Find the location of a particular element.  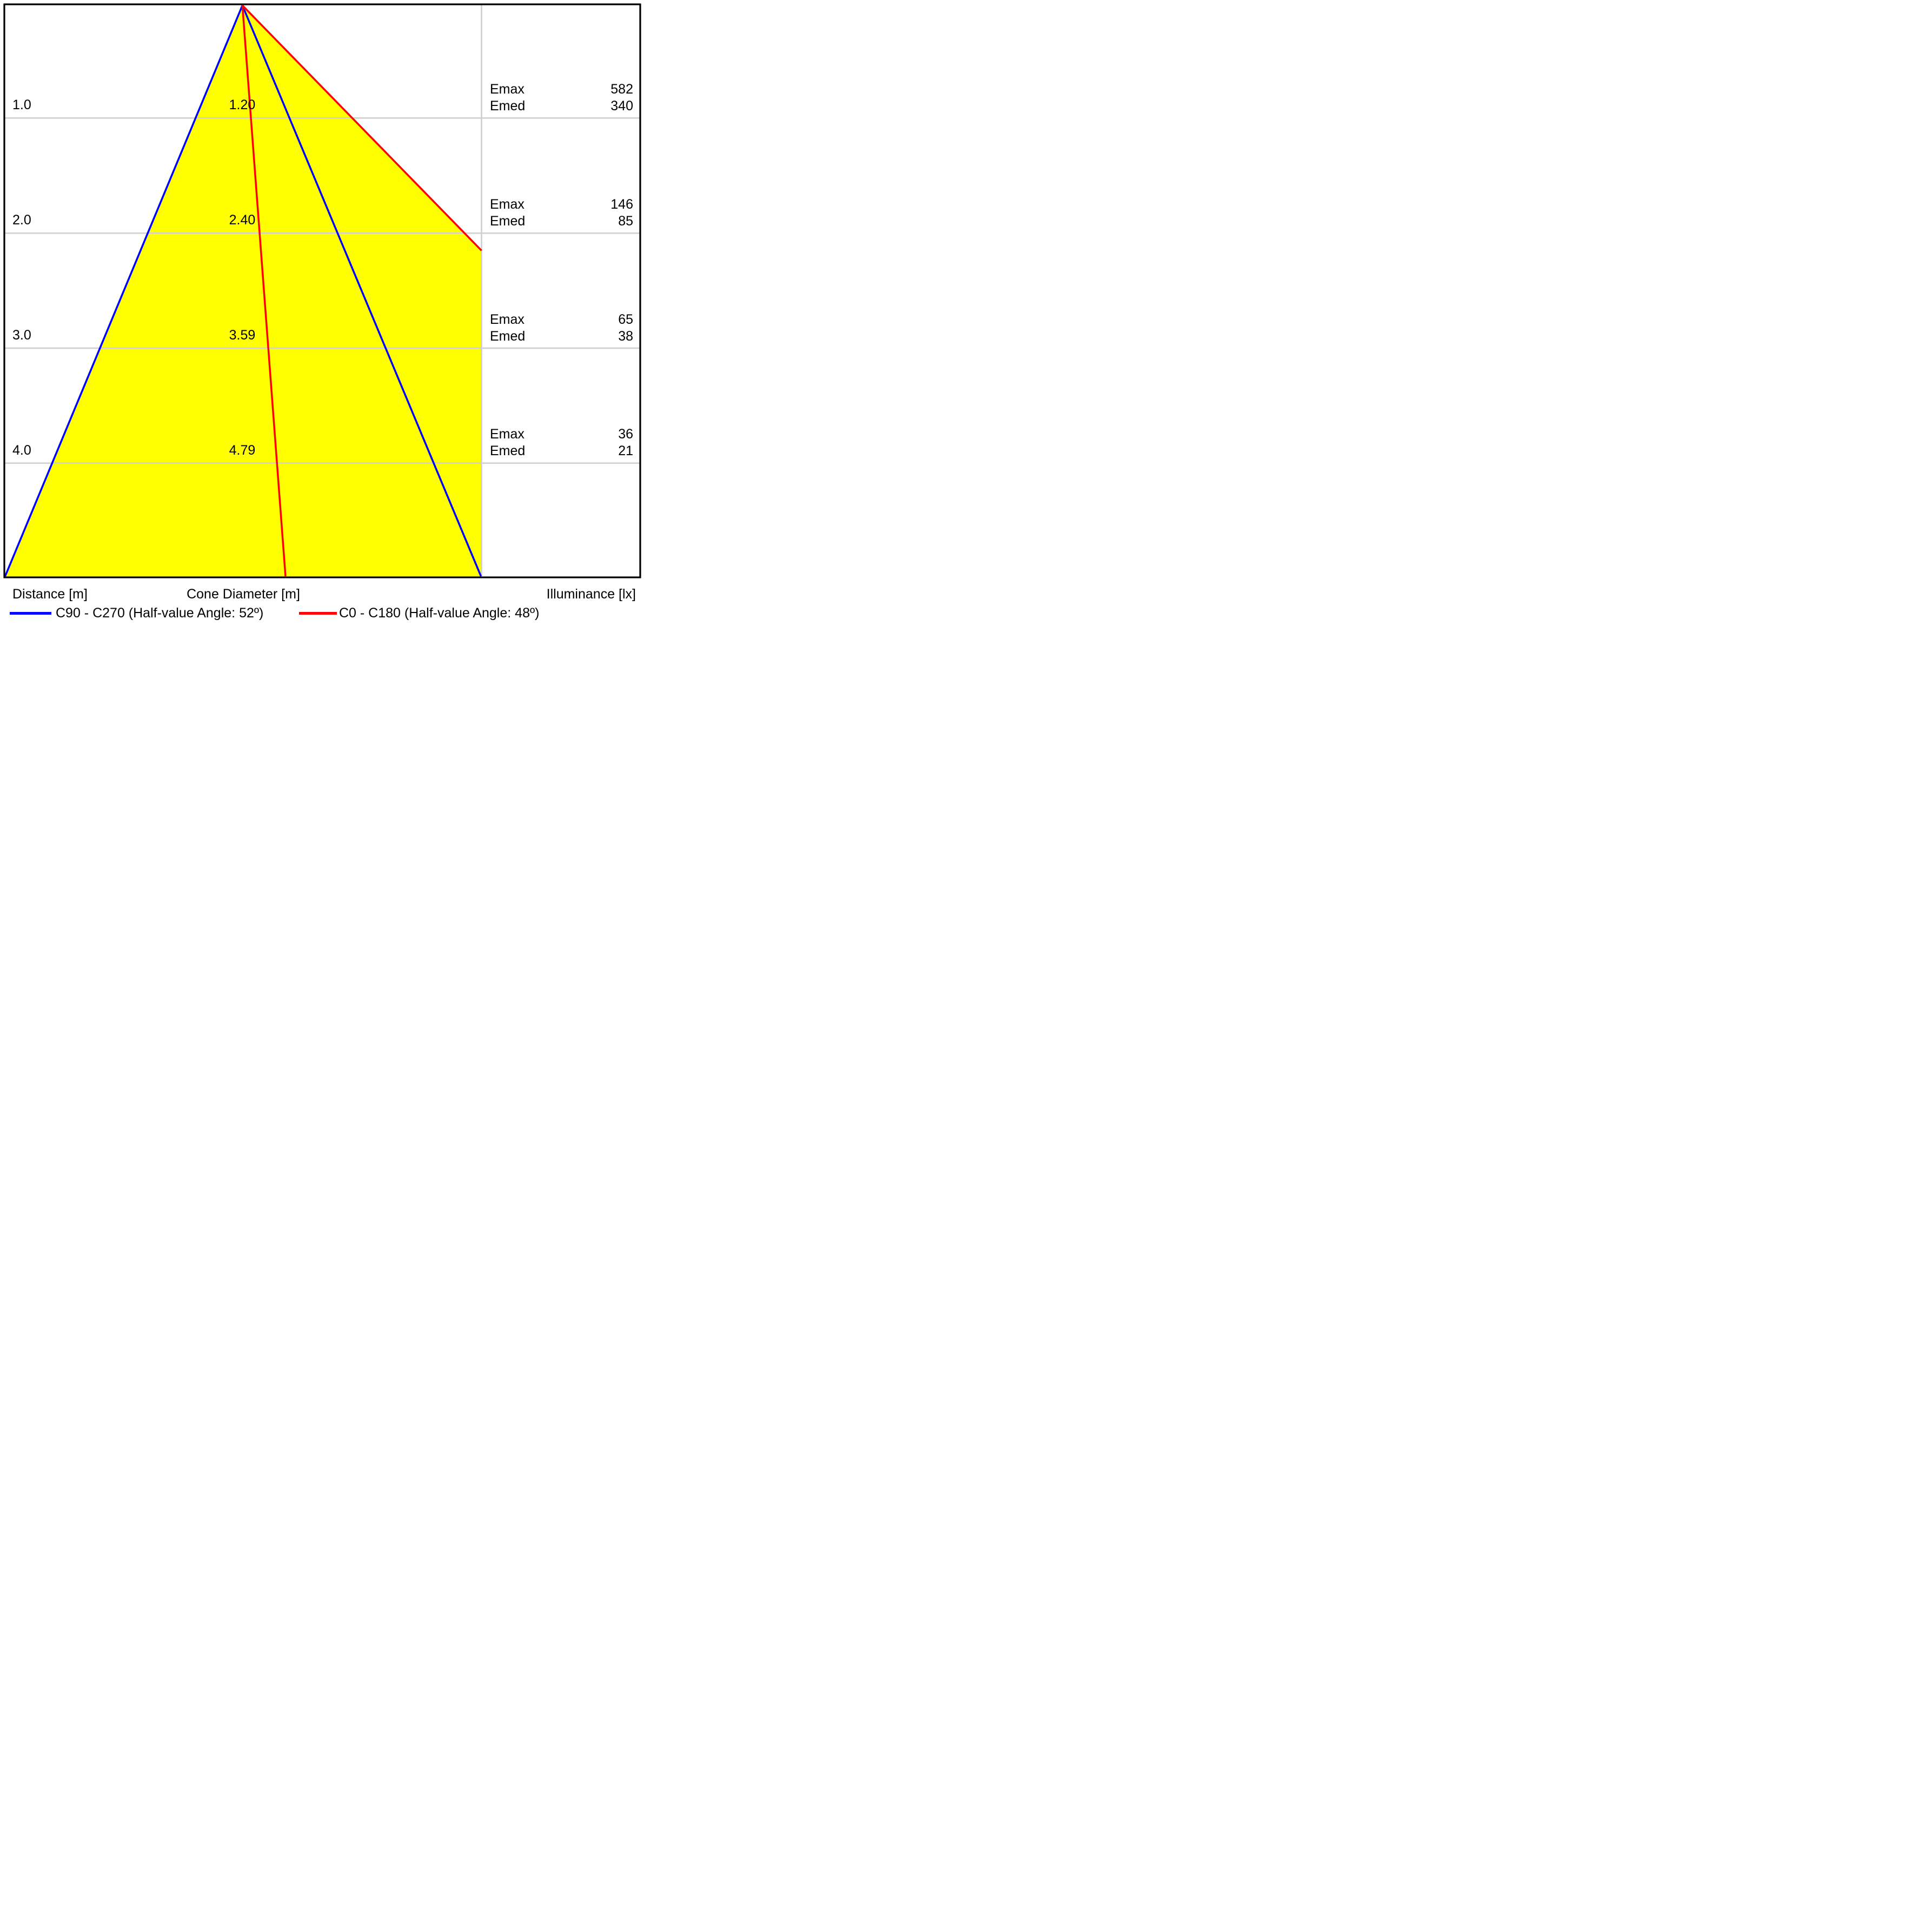

distance-tick-label: 4.0 is located at coordinates (21, 450).